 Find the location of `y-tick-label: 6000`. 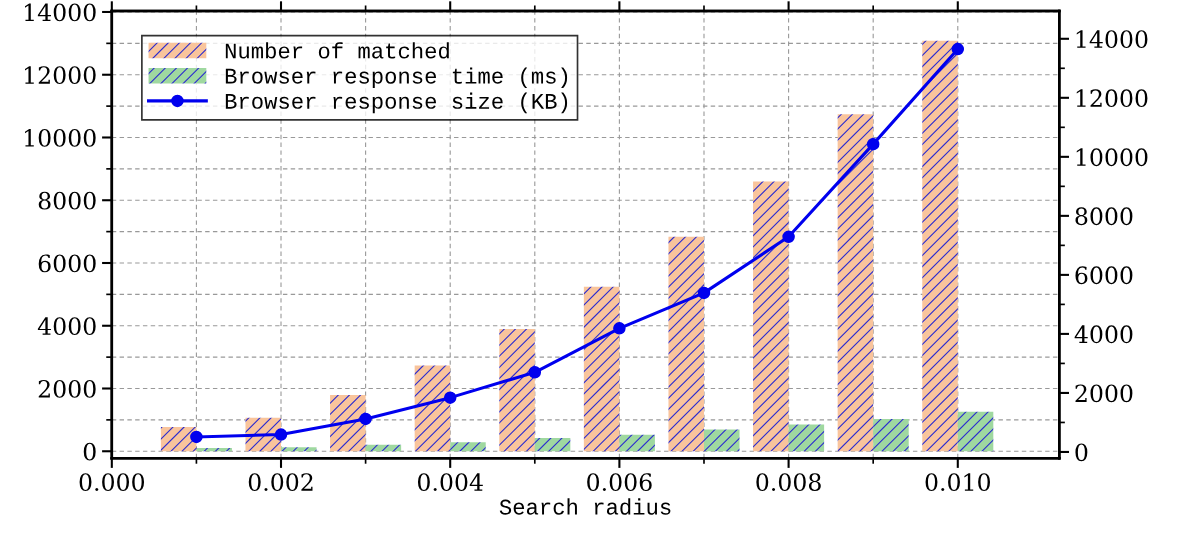

y-tick-label: 6000 is located at coordinates (67, 263).